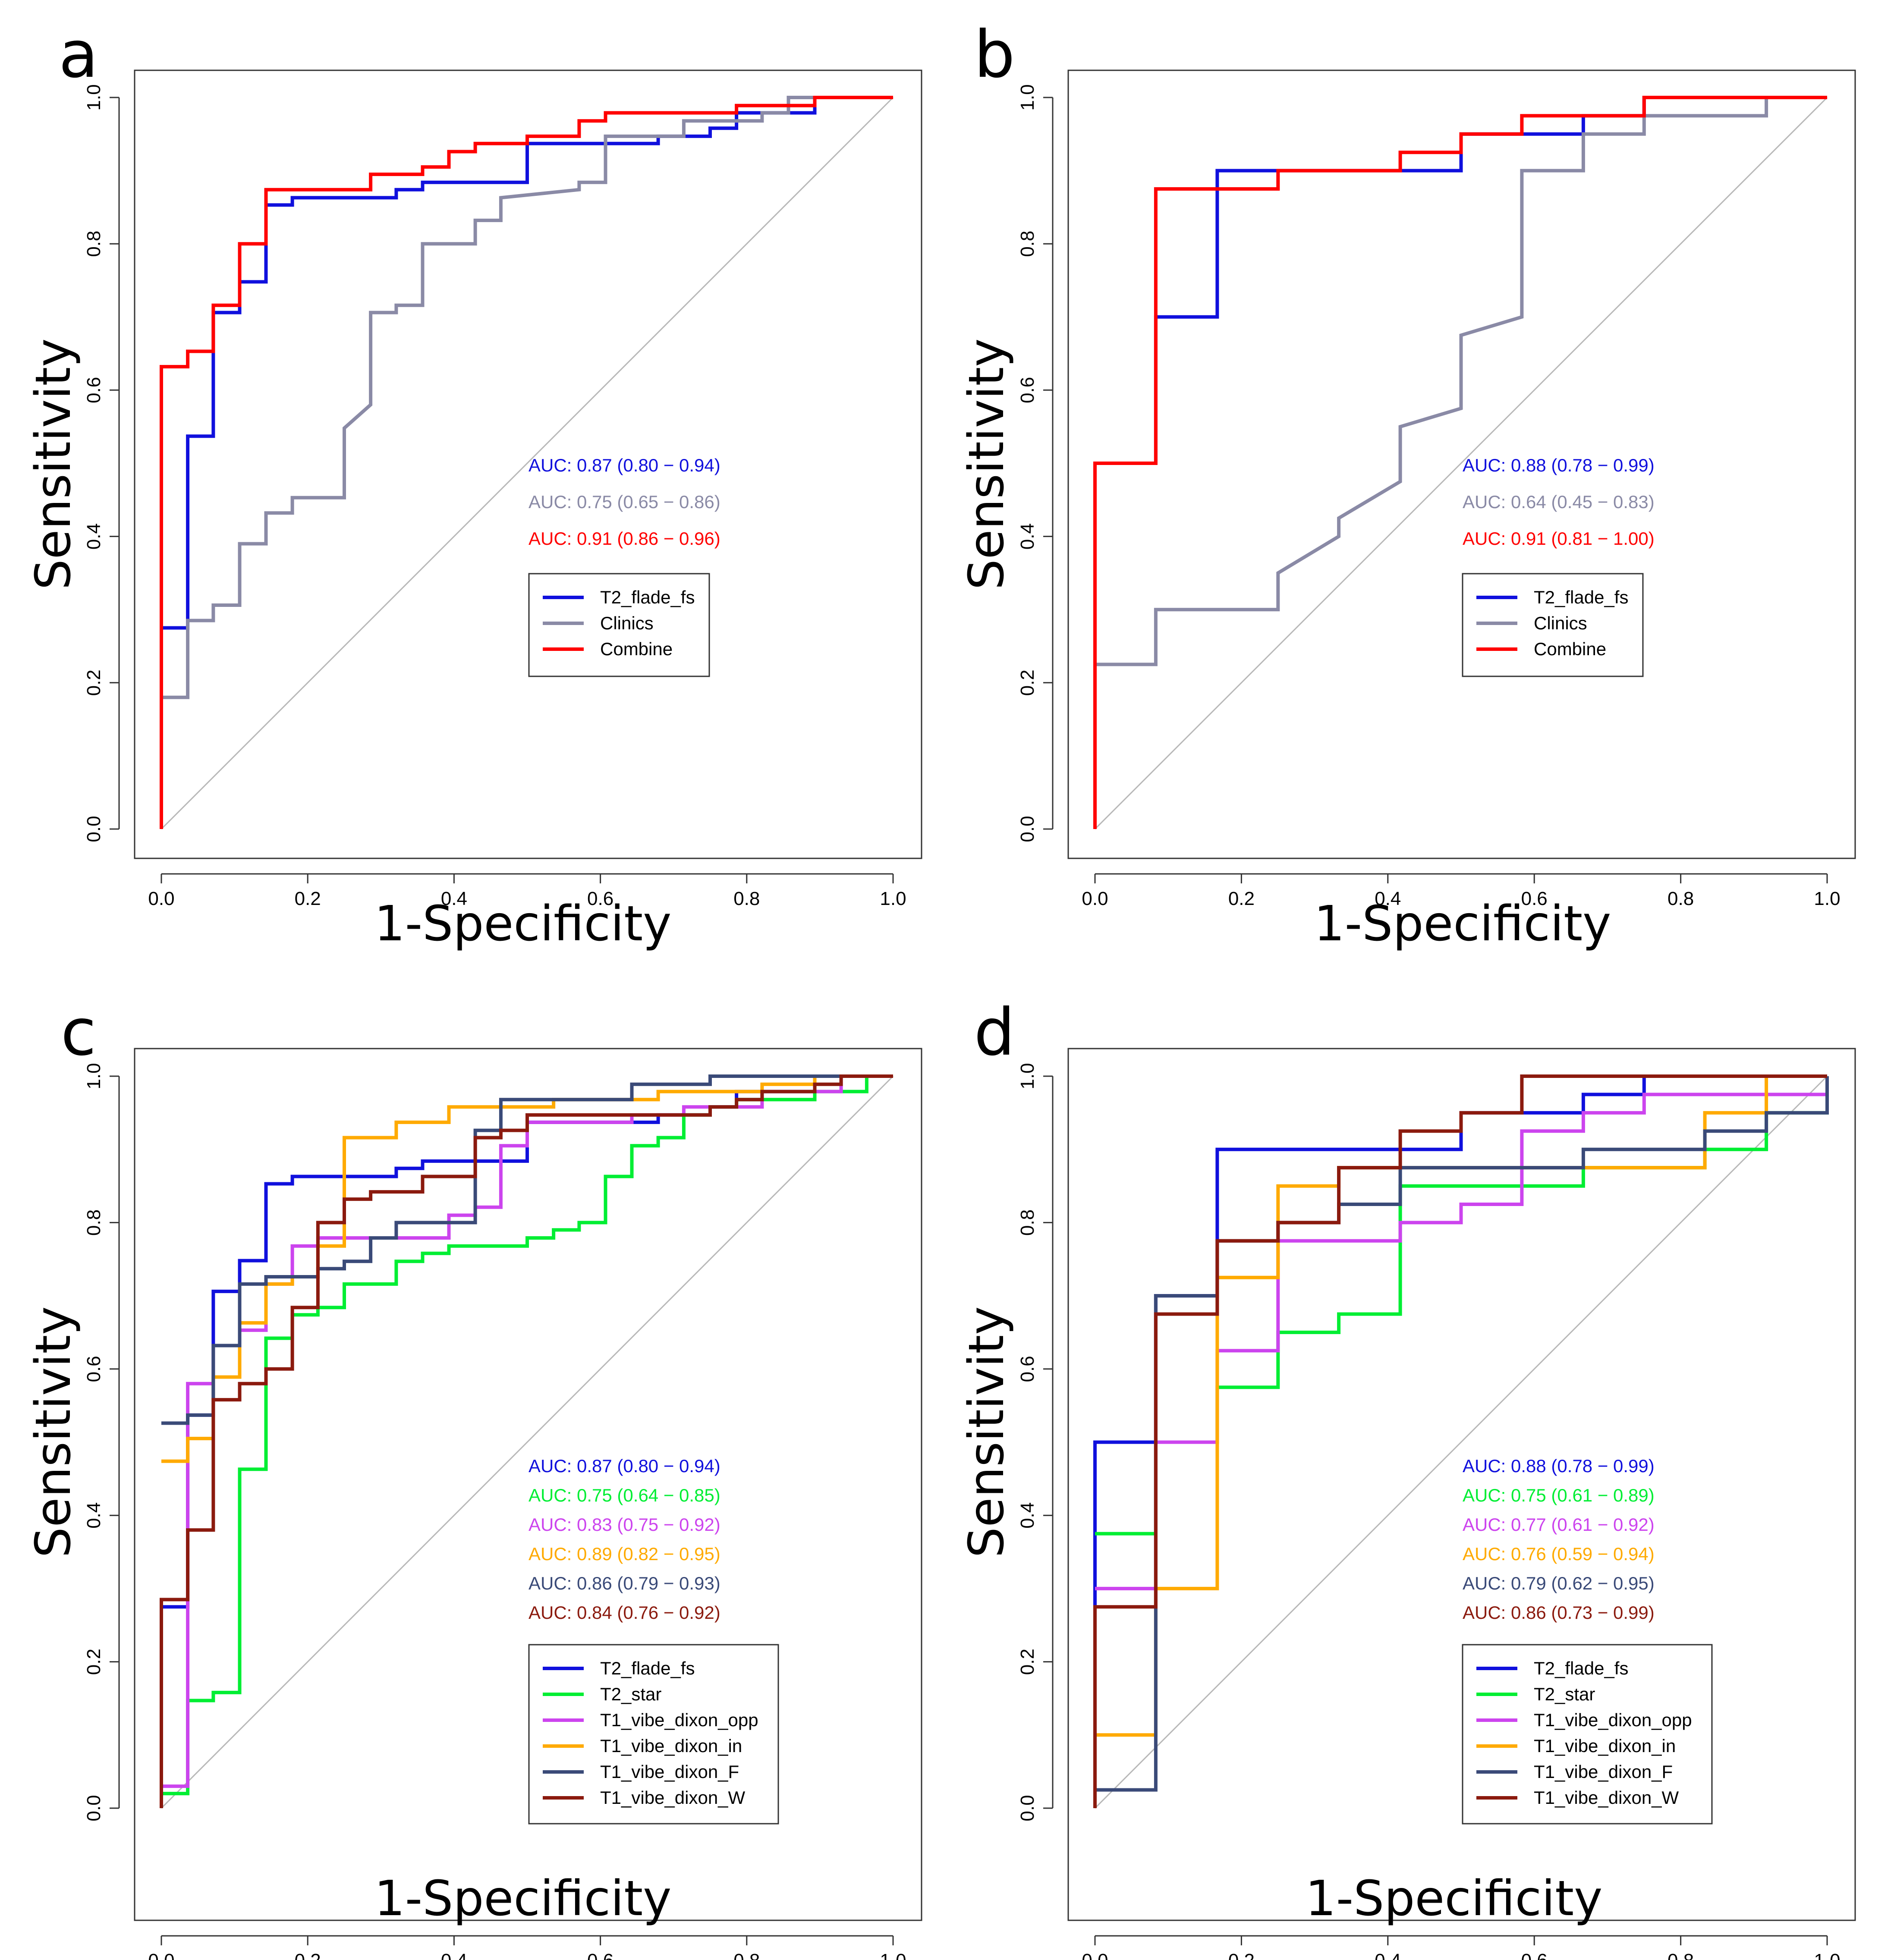  What do you see at coordinates (624, 1554) in the screenshot?
I see `auc-label: AUC: 0.89 (0.82 − 0.95)` at bounding box center [624, 1554].